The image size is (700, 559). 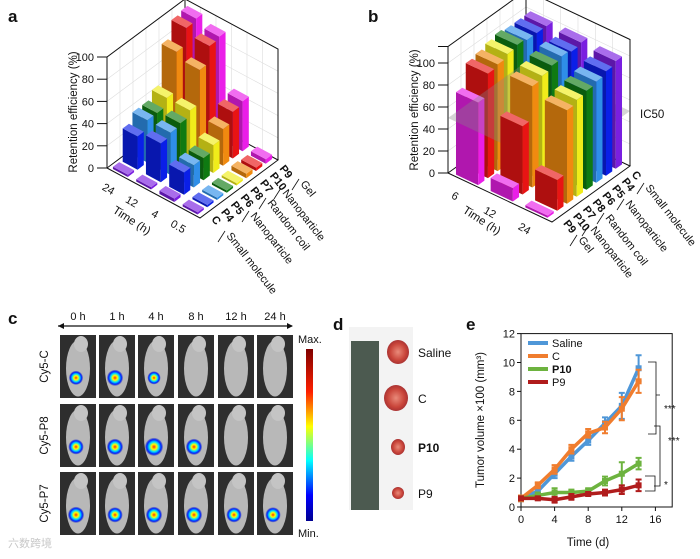 What do you see at coordinates (435, 353) in the screenshot?
I see `tumor-label: Saline` at bounding box center [435, 353].